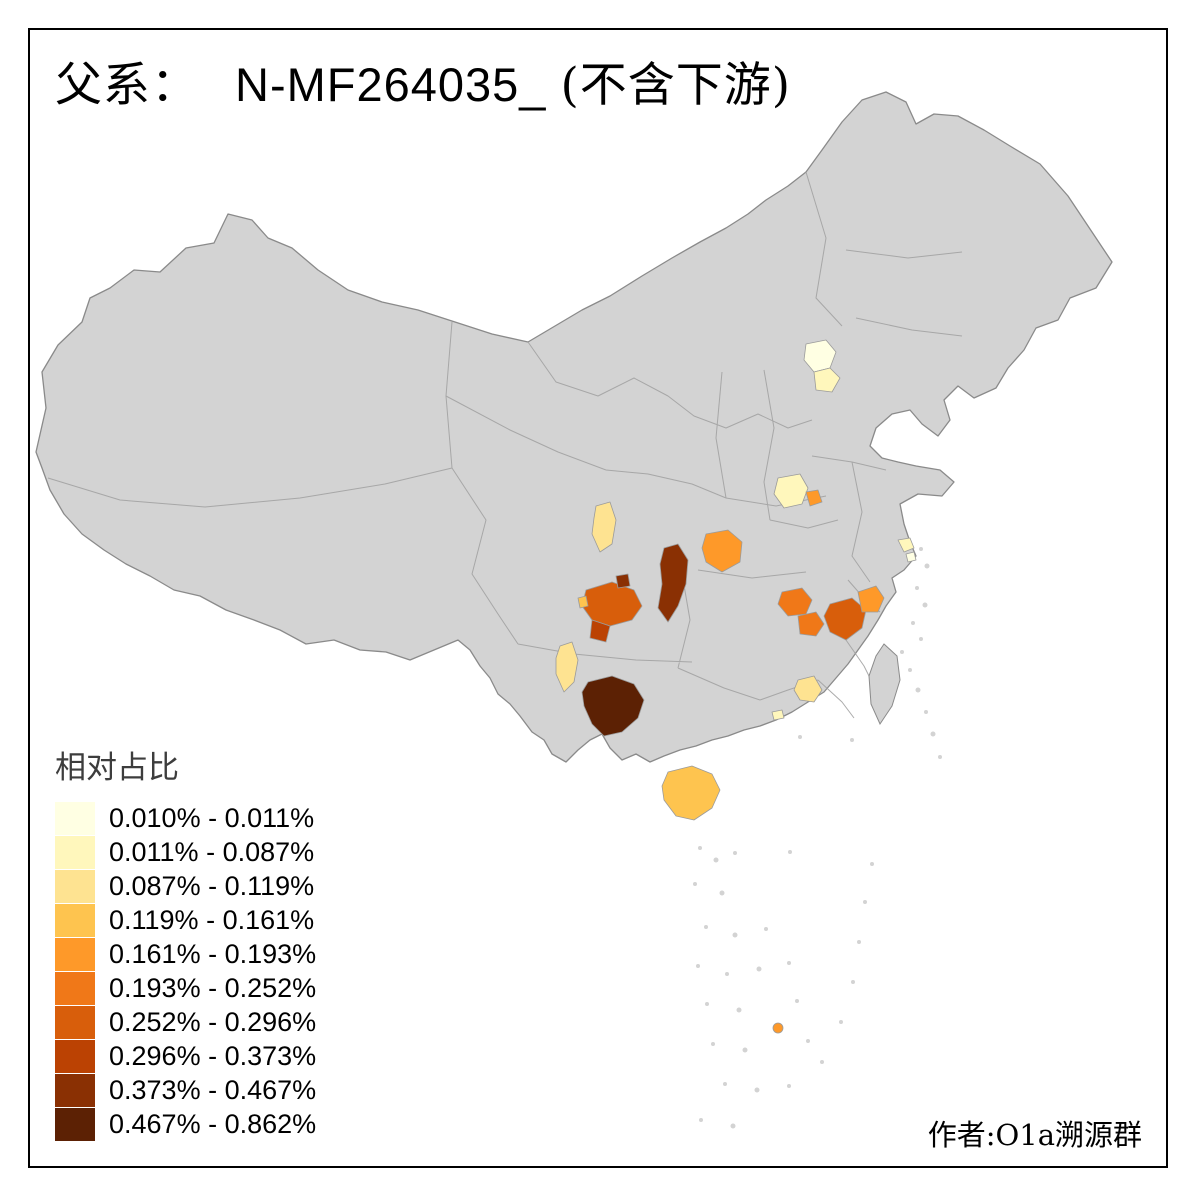 The width and height of the screenshot is (1200, 1200). I want to click on region-north-guangdong, so click(808, 689).